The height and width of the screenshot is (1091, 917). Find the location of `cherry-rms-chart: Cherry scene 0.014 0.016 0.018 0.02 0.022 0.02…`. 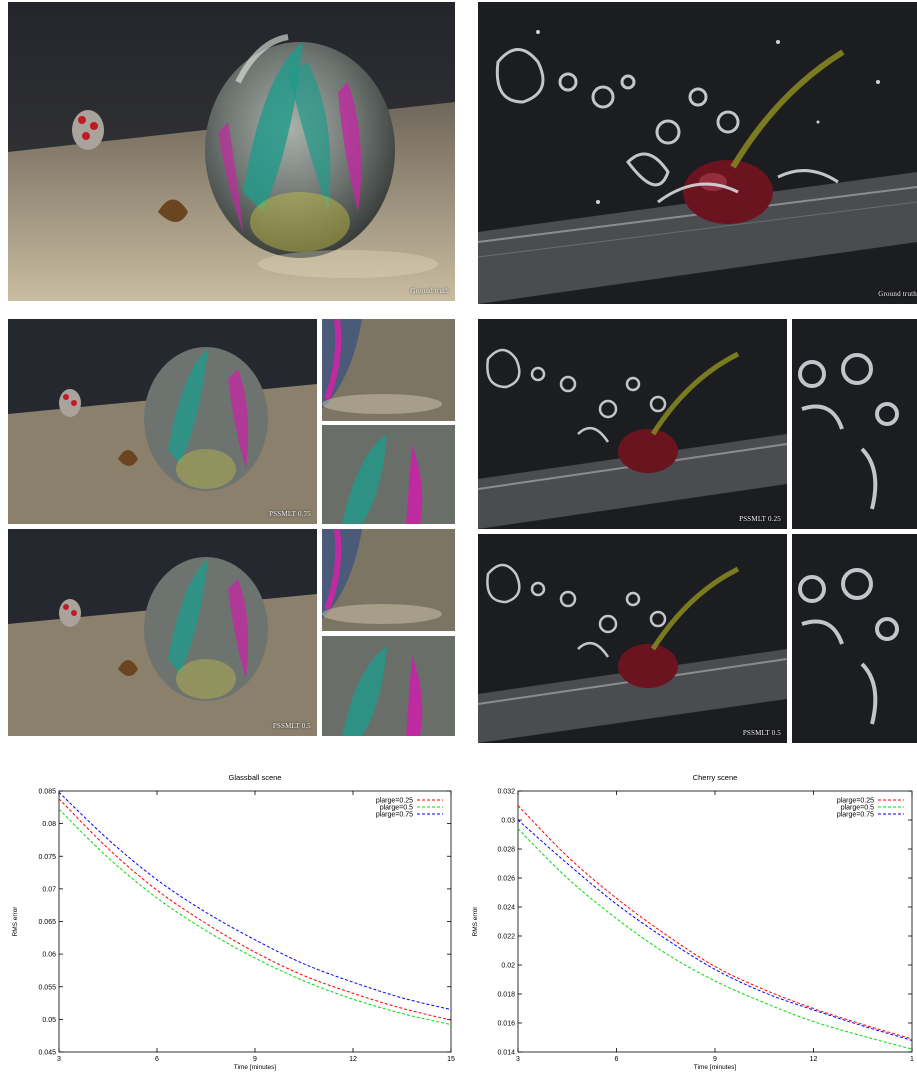

cherry-rms-chart: Cherry scene 0.014 0.016 0.018 0.02 0.022 0.02… is located at coordinates (693, 922).